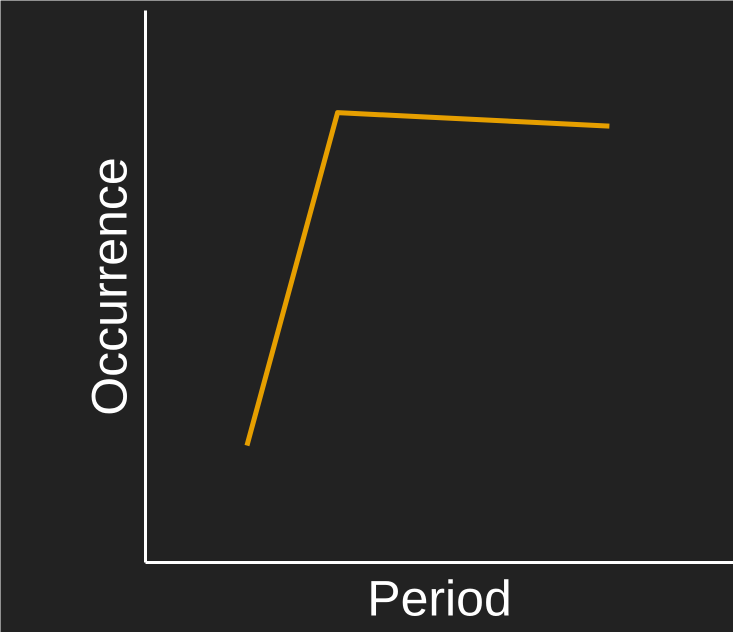 Image resolution: width=733 pixels, height=632 pixels. Describe the element at coordinates (110, 286) in the screenshot. I see `y-axis-title: Occurrence` at that location.